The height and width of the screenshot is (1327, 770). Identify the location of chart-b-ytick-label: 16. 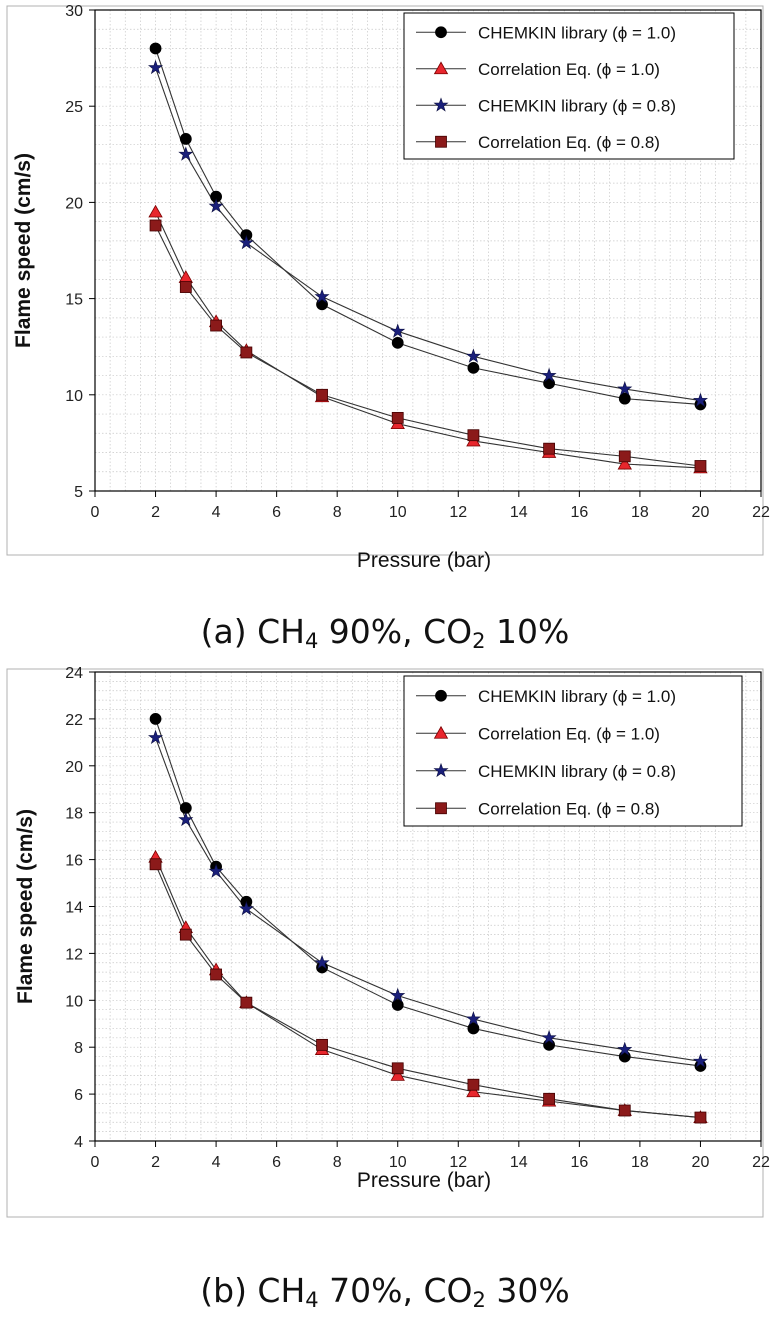
(74, 861).